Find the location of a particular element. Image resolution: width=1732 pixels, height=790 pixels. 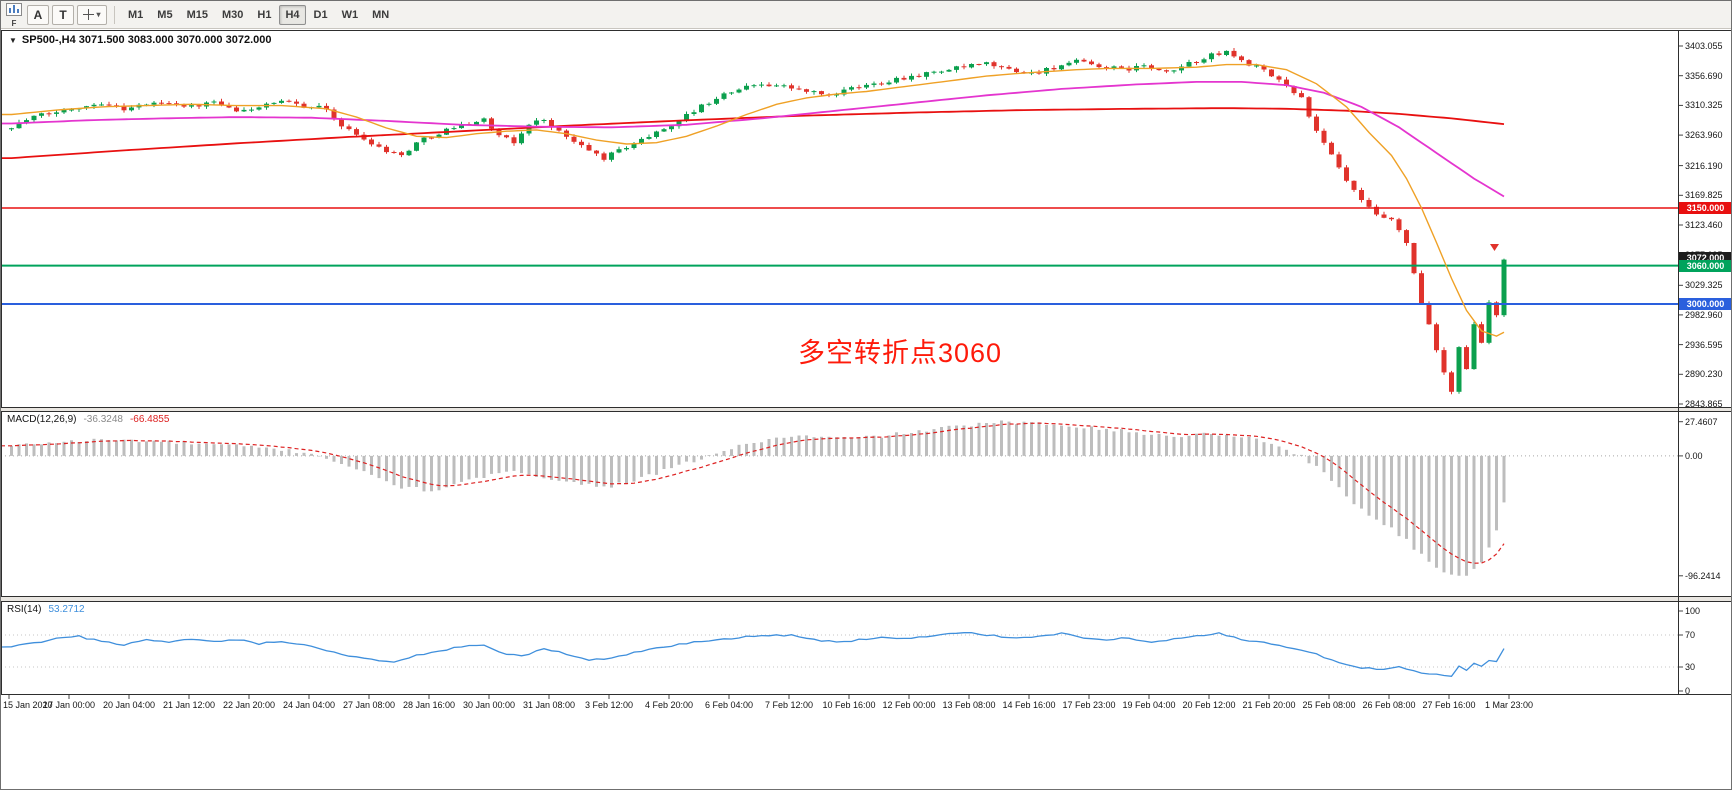

timeframe-button-w1: W1 is located at coordinates (350, 15).